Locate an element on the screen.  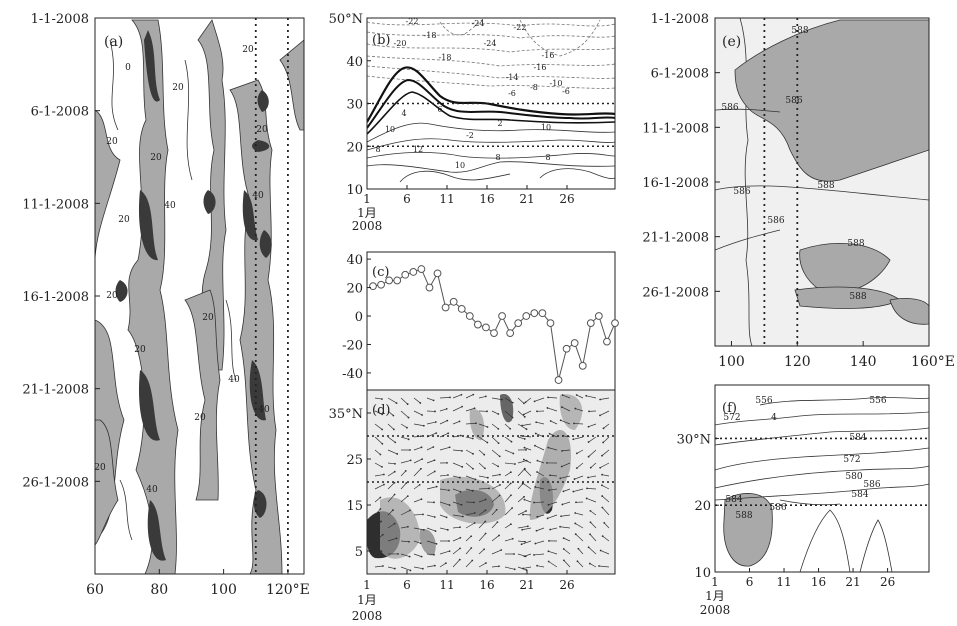
panel-b-contour-label: -20 is located at coordinates (400, 43).